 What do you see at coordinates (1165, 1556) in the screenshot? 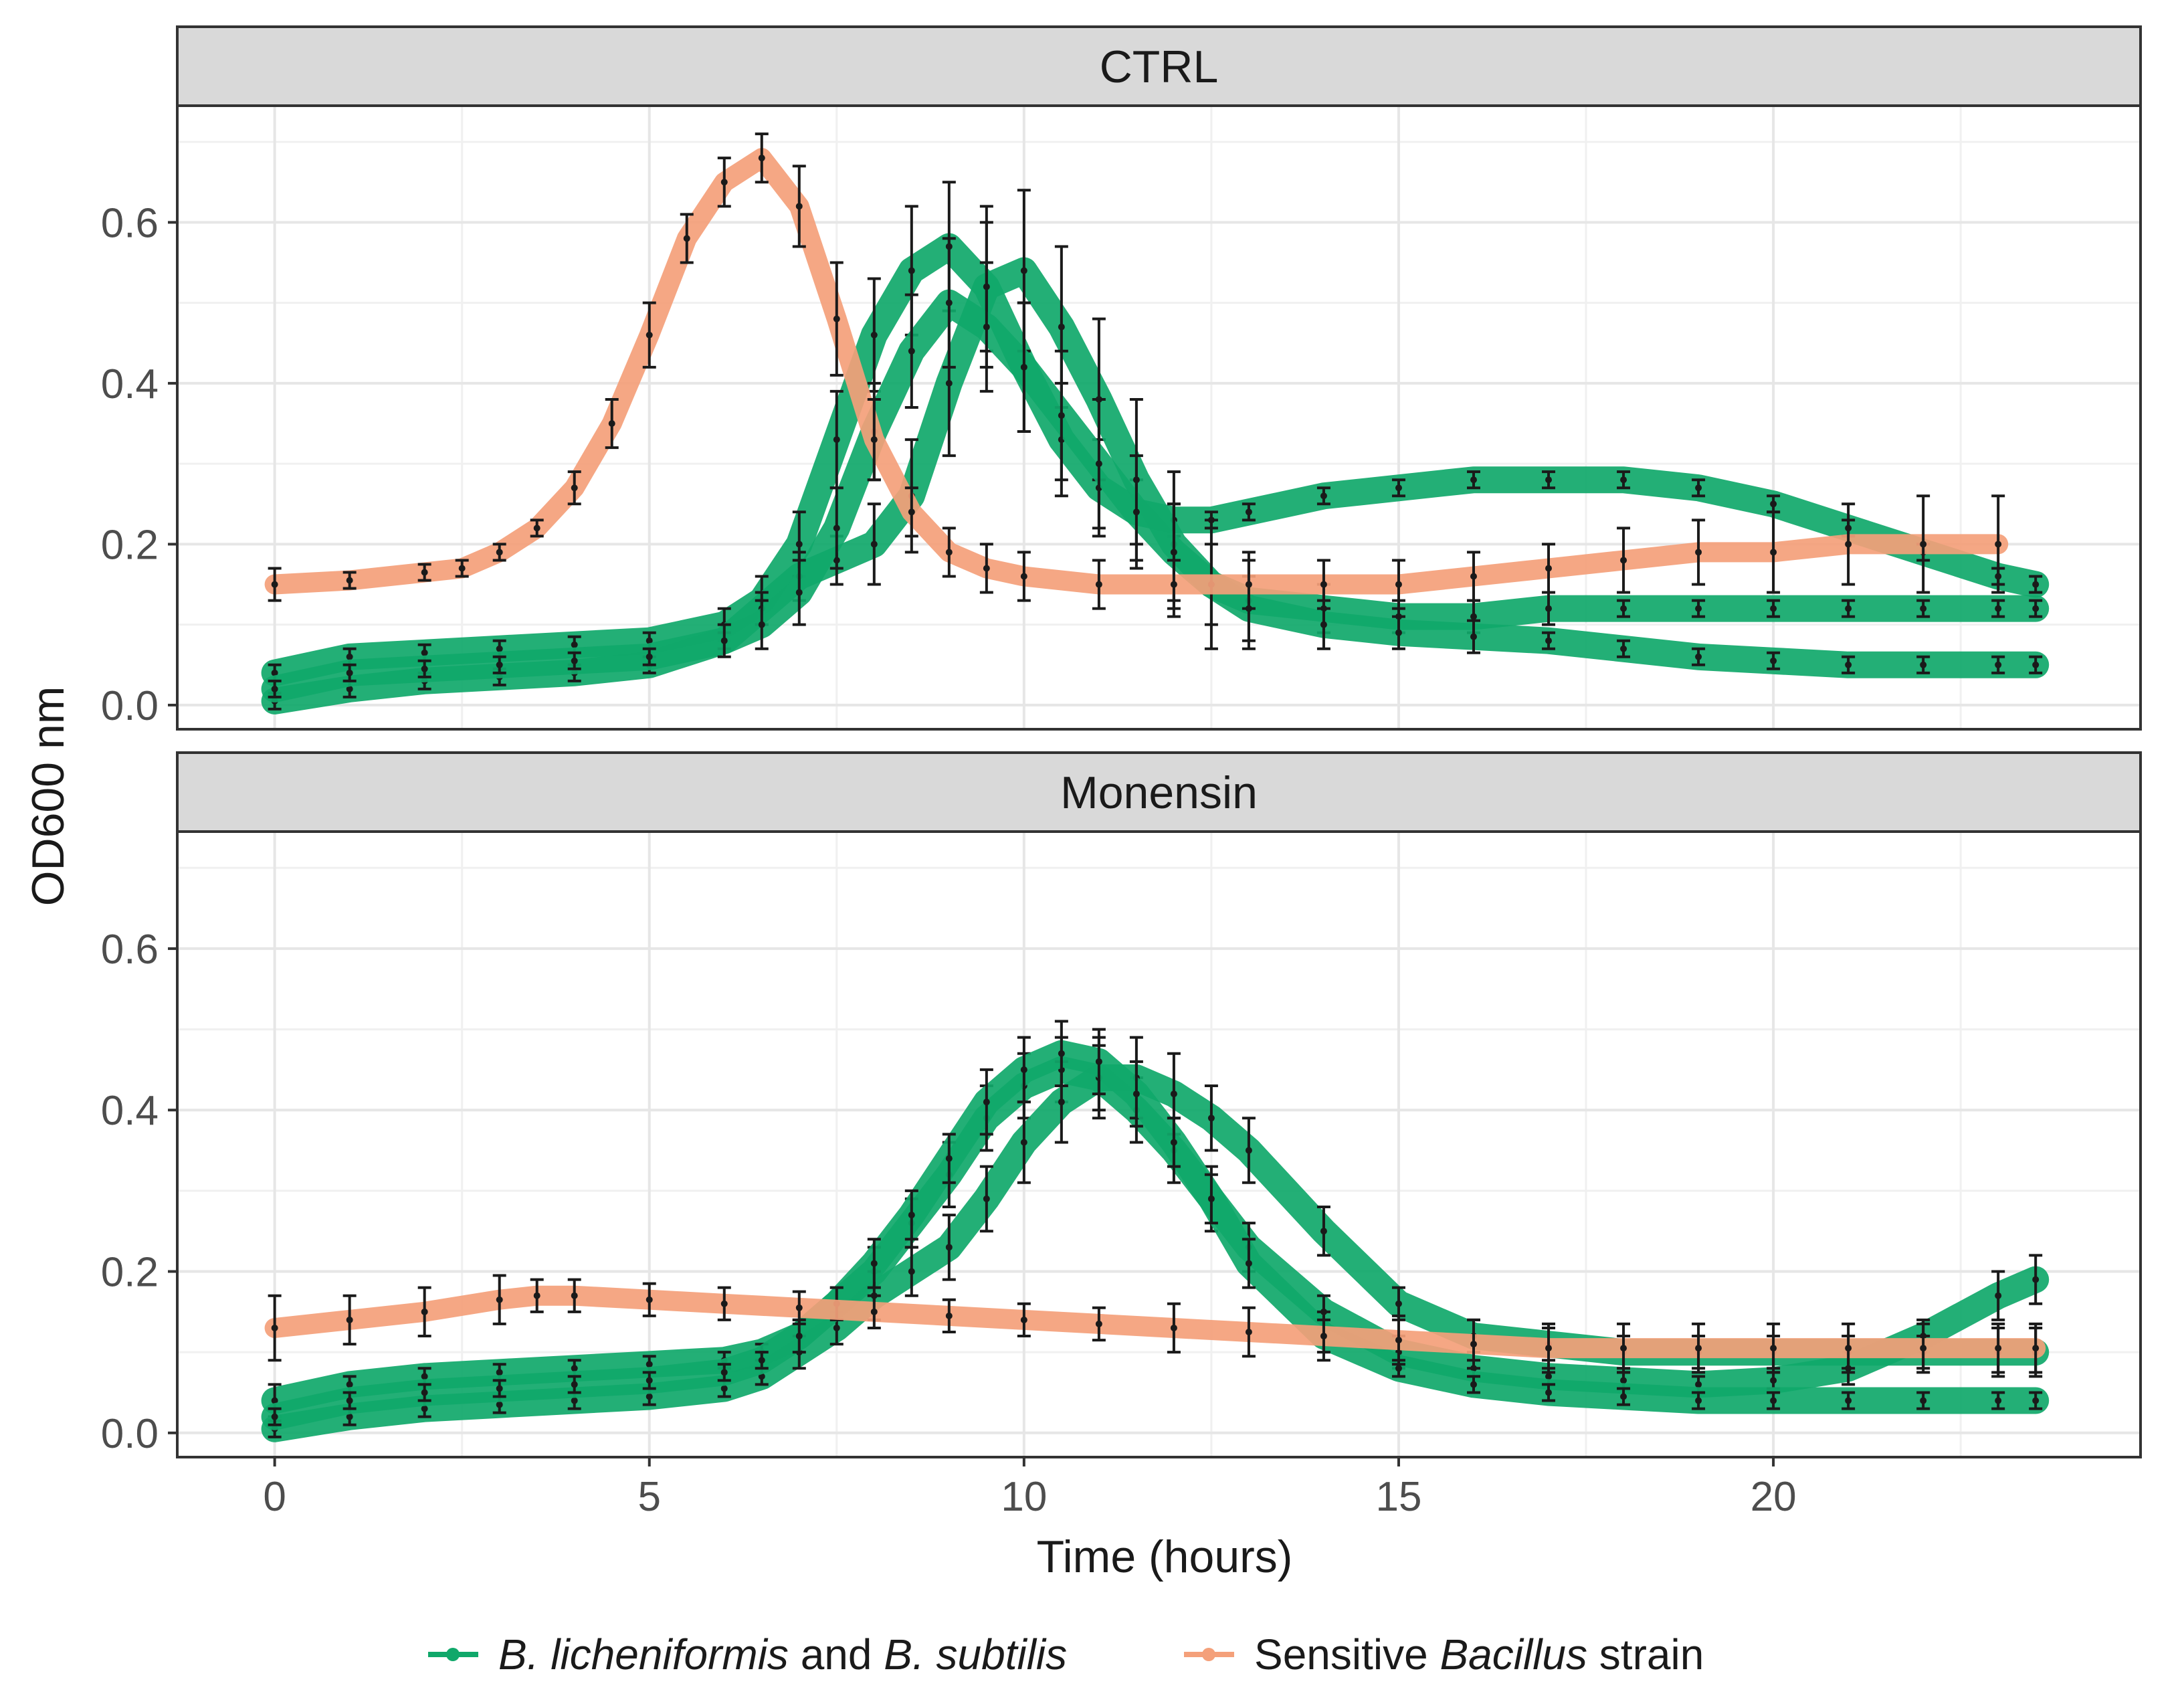
I see `x-axis-label: Time (hours)` at bounding box center [1165, 1556].